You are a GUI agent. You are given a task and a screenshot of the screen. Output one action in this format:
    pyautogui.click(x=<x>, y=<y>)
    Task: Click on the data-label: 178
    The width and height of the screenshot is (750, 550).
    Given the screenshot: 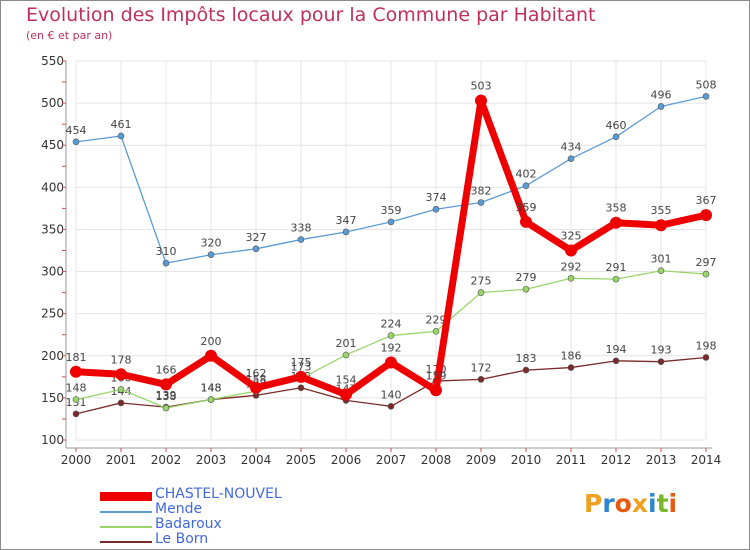 What is the action you would take?
    pyautogui.click(x=121, y=359)
    